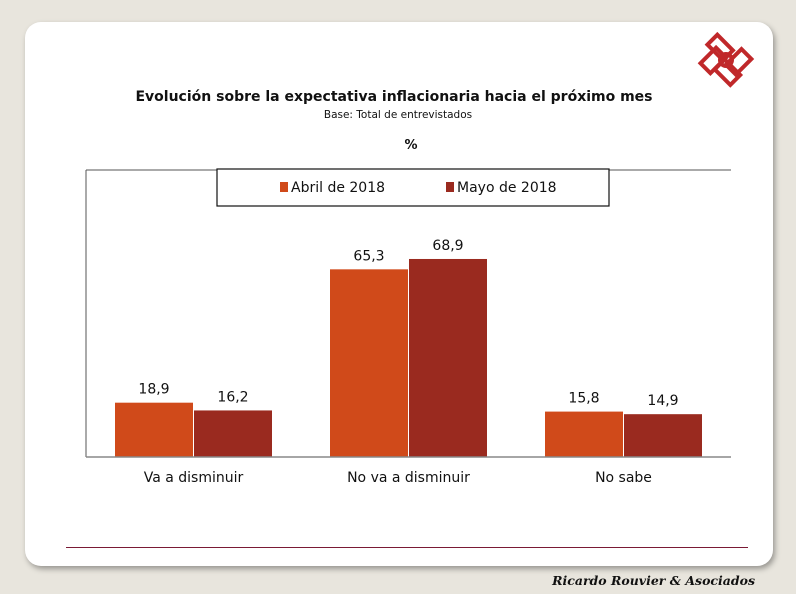  I want to click on footer-company: Ricardo Rouvier & Asociados, so click(653, 580).